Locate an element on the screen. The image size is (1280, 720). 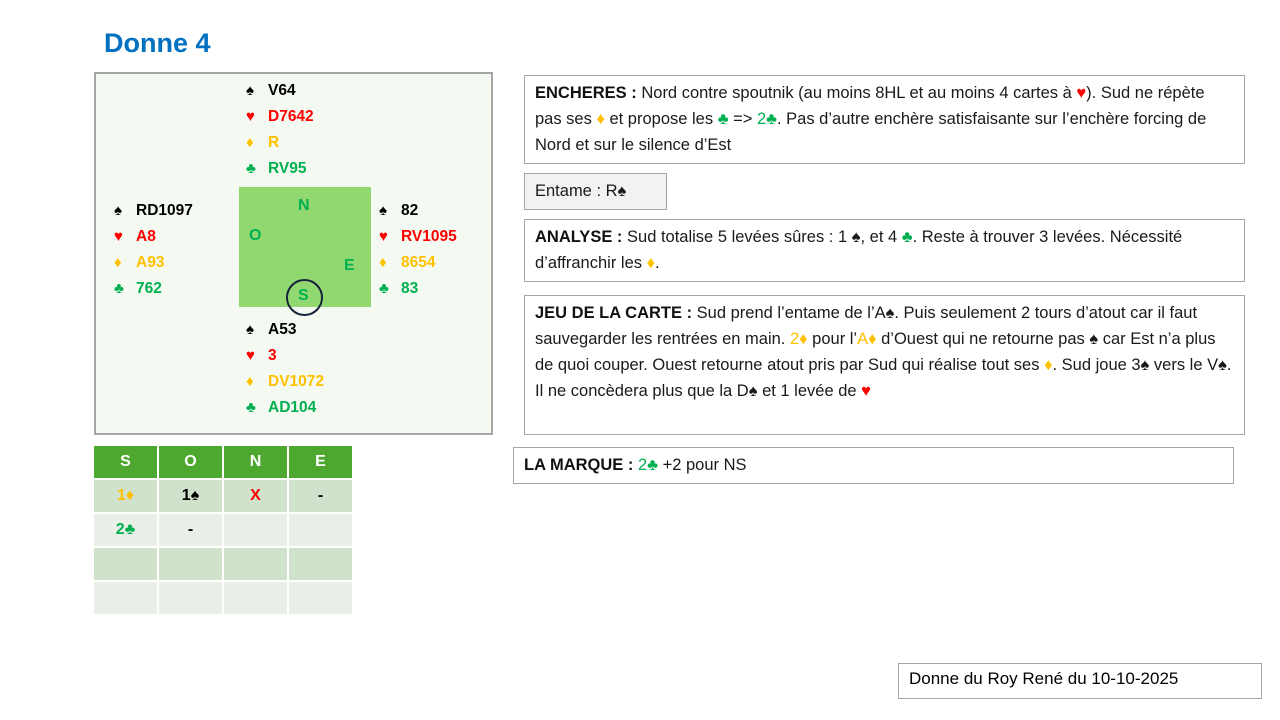
suit-row-club: ♣ 762 is located at coordinates (153, 289).